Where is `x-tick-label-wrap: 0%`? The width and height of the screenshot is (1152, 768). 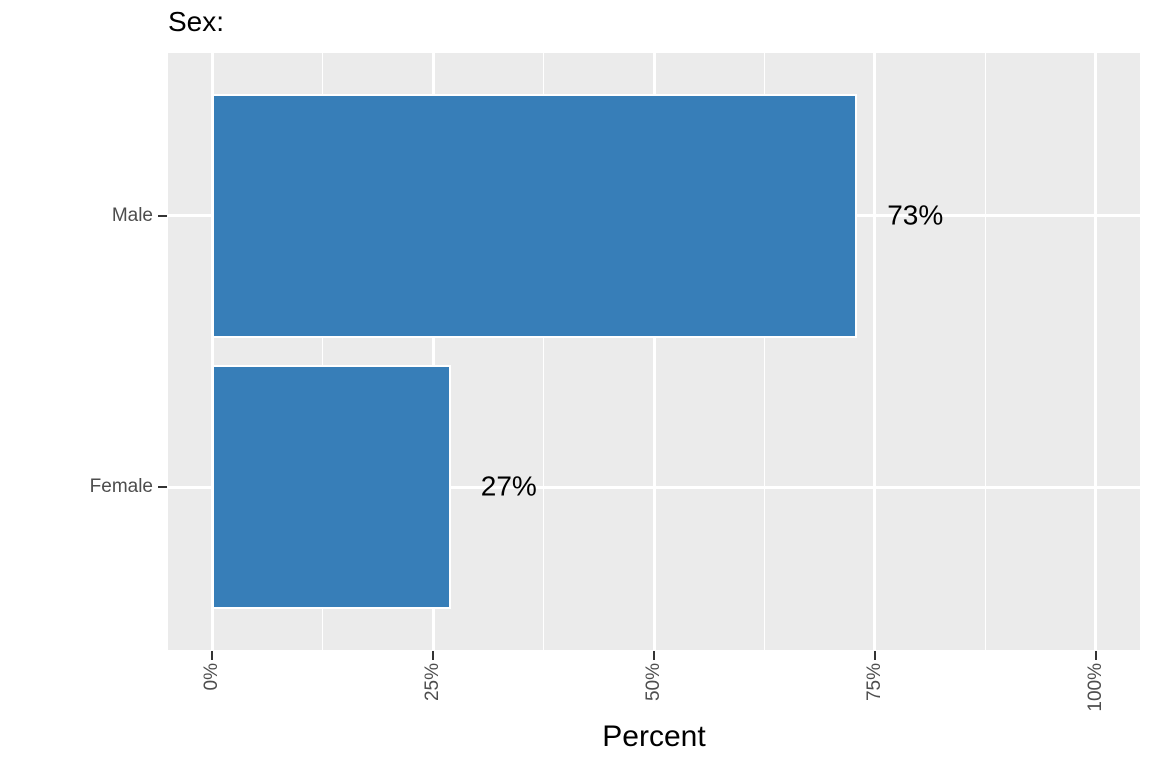 x-tick-label-wrap: 0% is located at coordinates (212, 676).